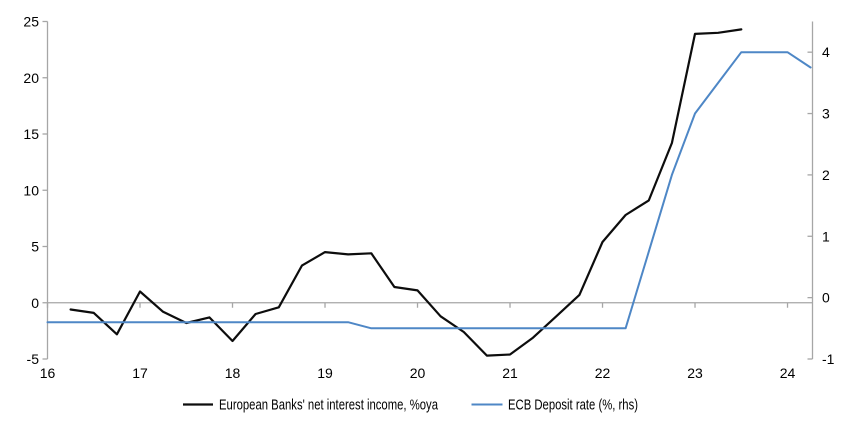 This screenshot has width=852, height=427. I want to click on y-right-tick-label-4: 4, so click(826, 52).